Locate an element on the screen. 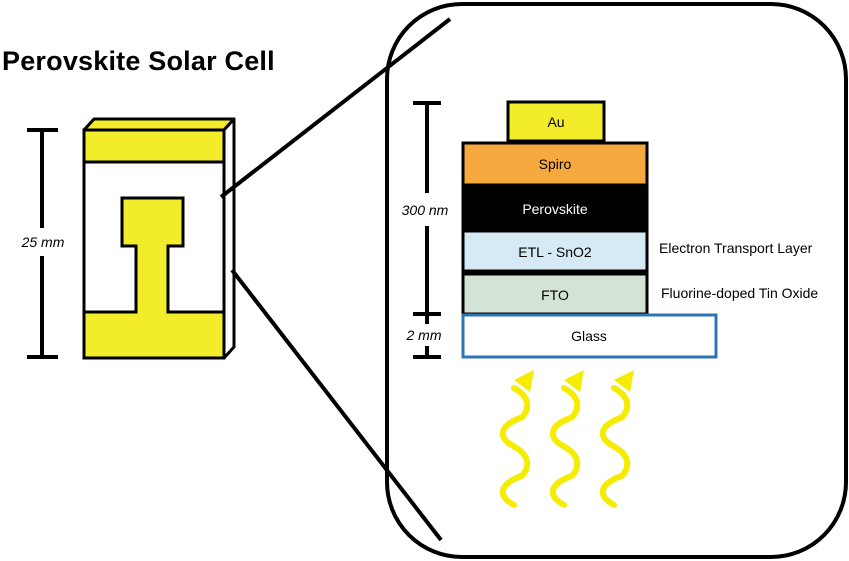 This screenshot has height=561, width=849. layer-spiro-label: Spiro is located at coordinates (555, 164).